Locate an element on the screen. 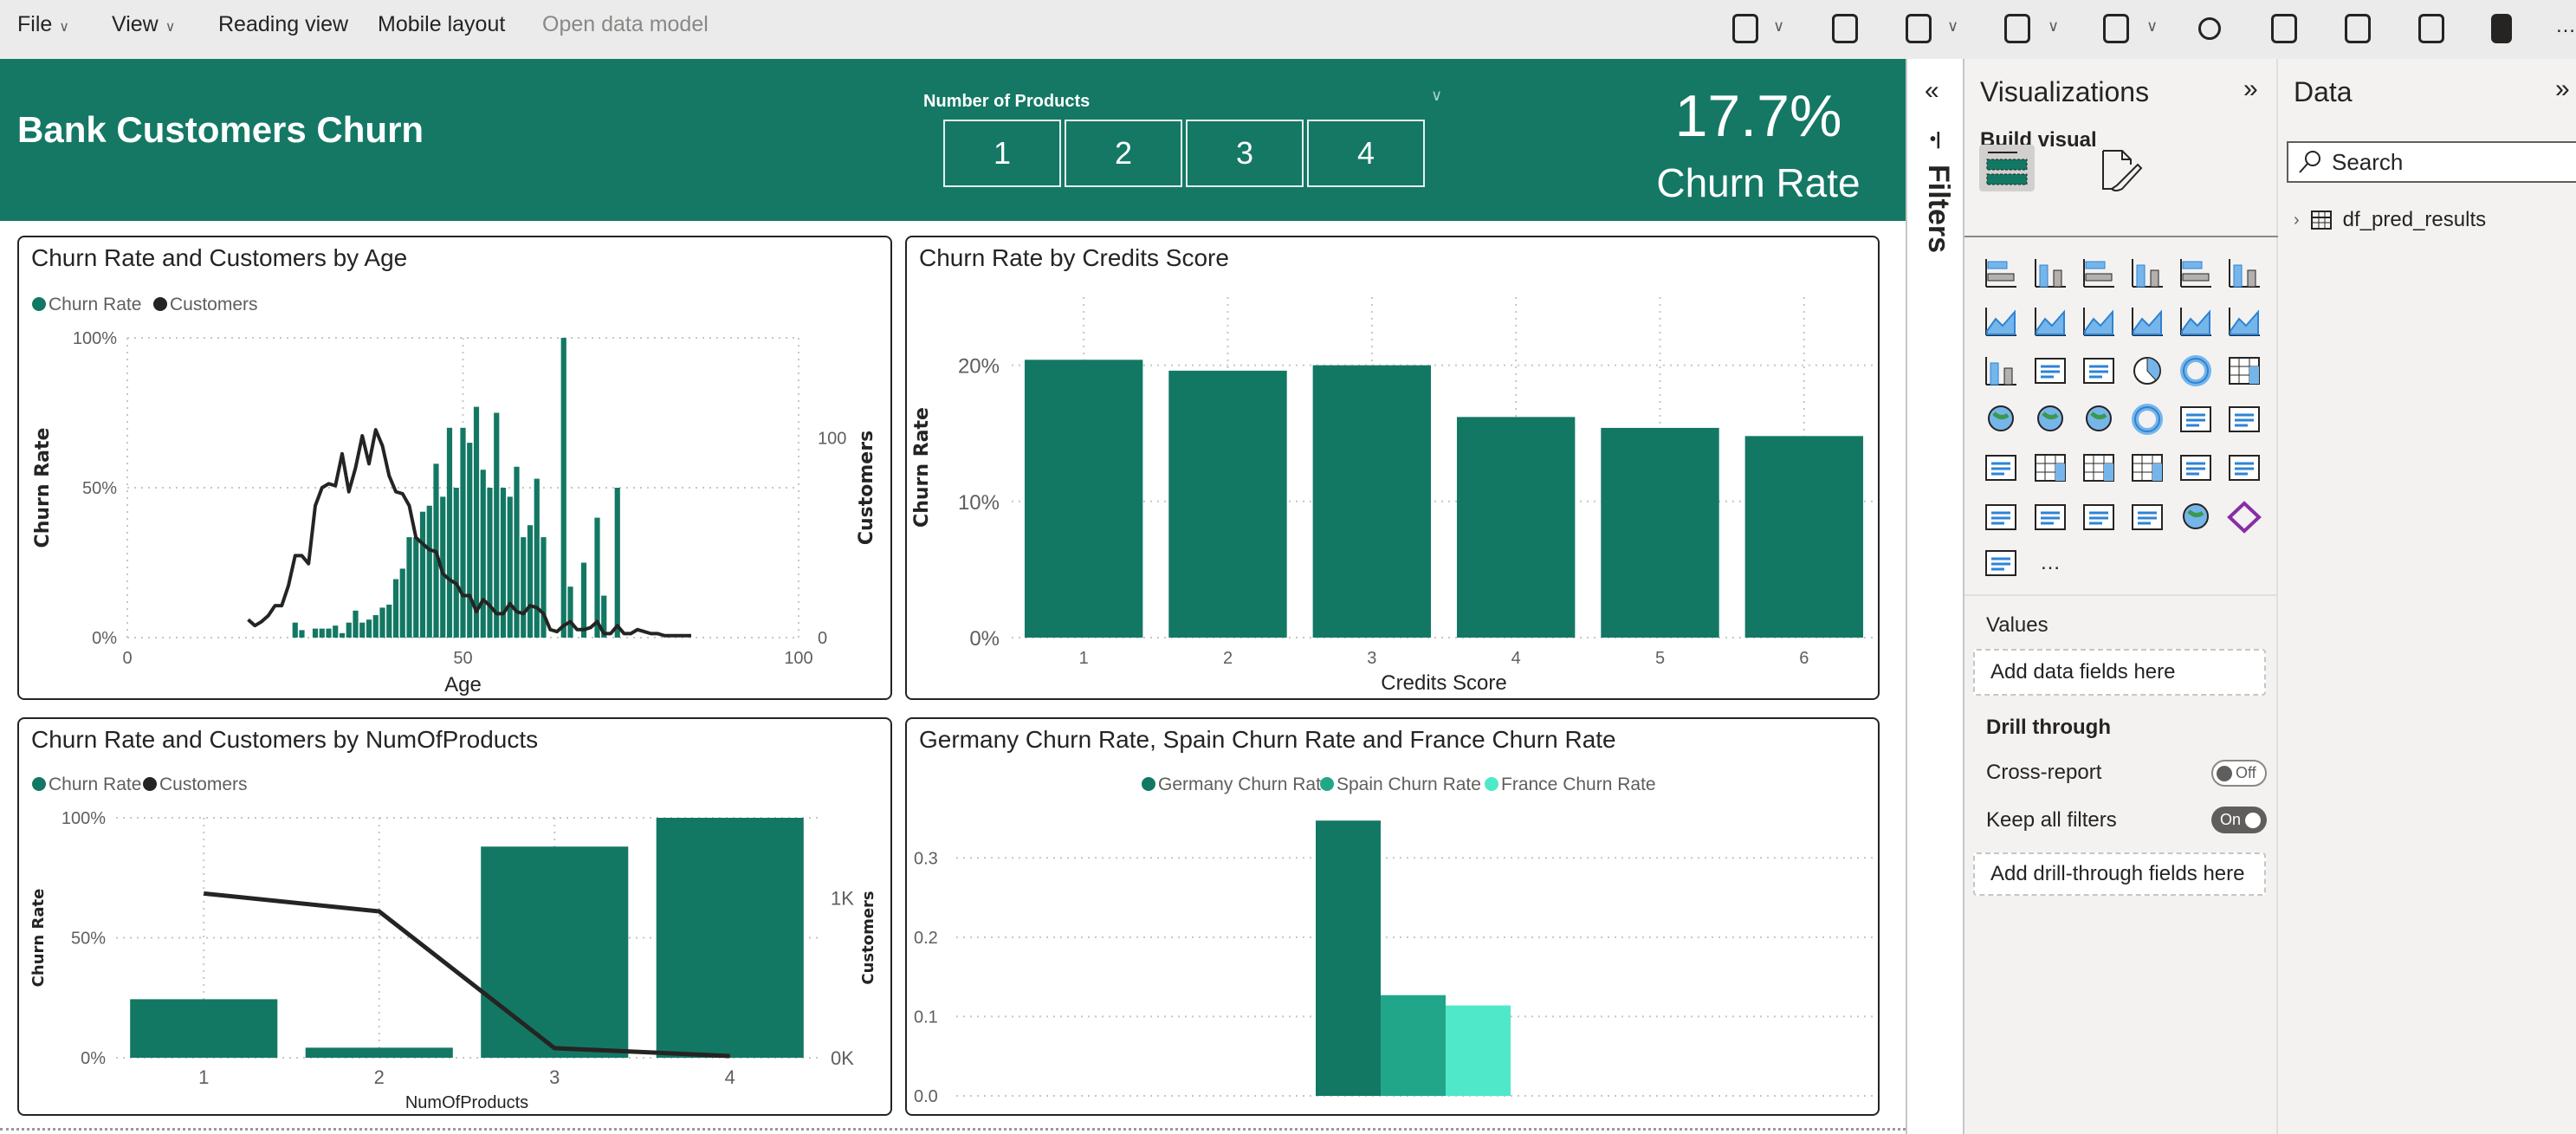 The height and width of the screenshot is (1134, 2576). multi-row-card-icon is located at coordinates (2244, 419).